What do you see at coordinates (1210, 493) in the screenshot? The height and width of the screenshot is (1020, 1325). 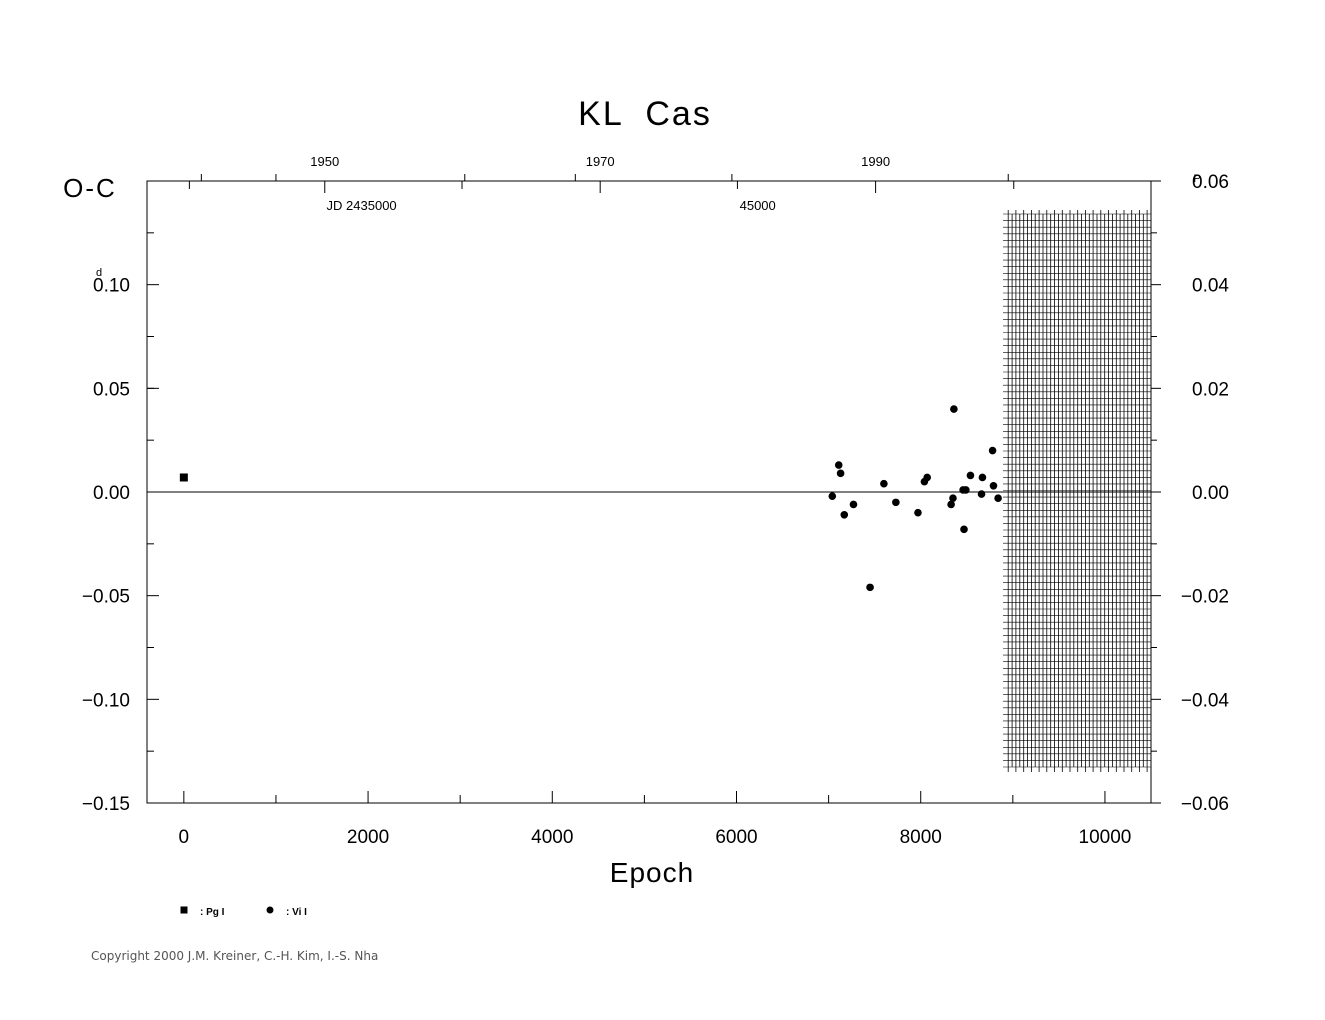 I see `right-y-tick-label: 0.00` at bounding box center [1210, 493].